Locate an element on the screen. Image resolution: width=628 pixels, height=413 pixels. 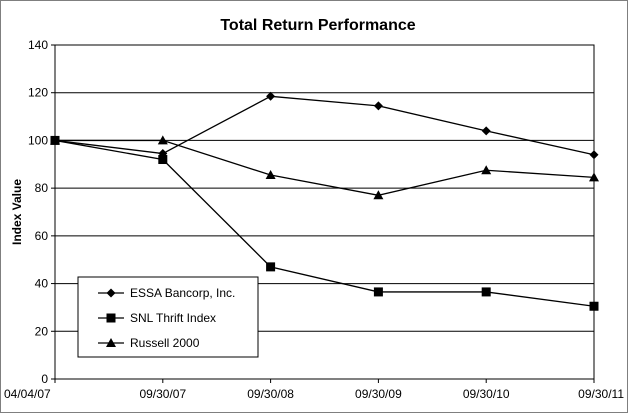
x-tick-label: 09/30/11 is located at coordinates (601, 394).